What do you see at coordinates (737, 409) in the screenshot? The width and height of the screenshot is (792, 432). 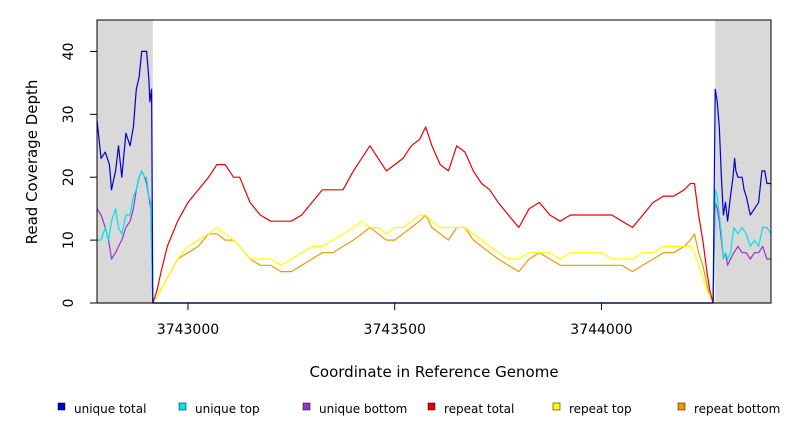 I see `legend-label-repeat-bottom: repeat bottom` at bounding box center [737, 409].